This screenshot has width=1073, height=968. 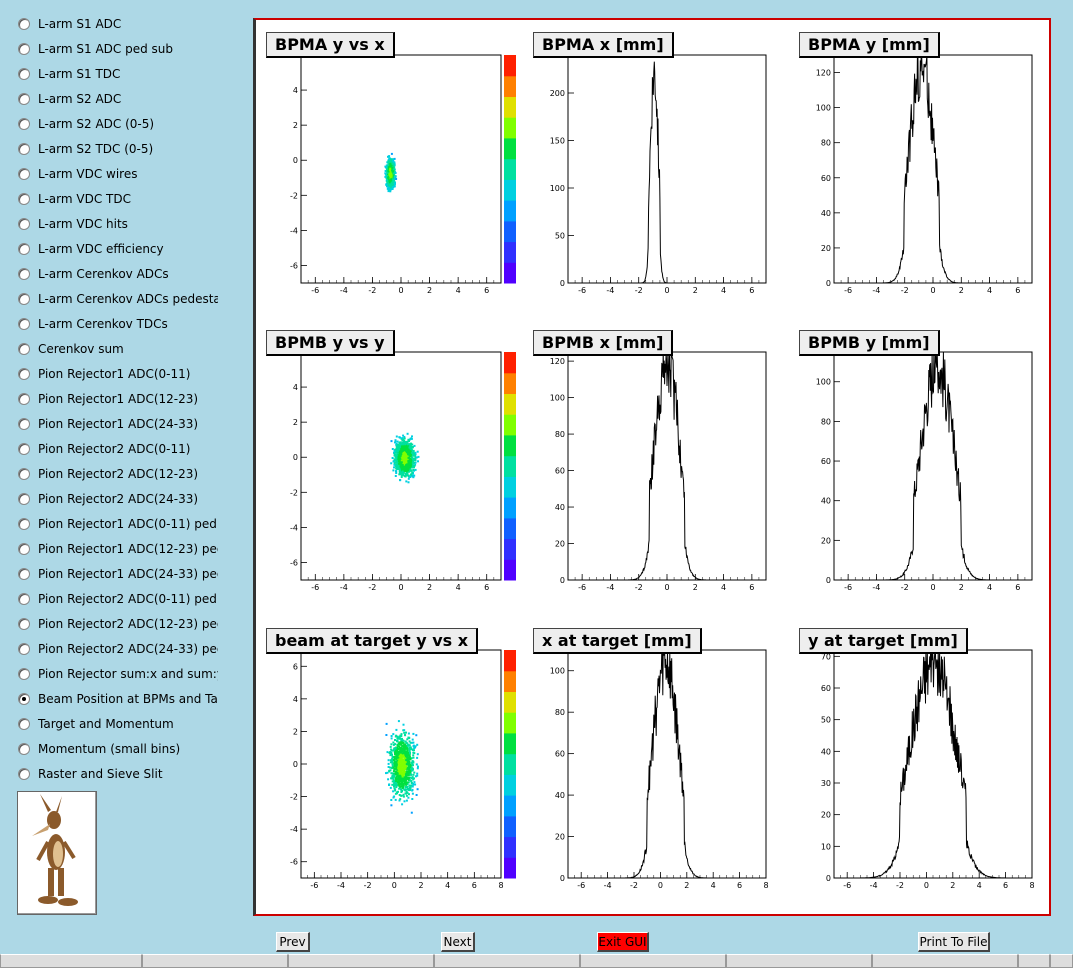 What do you see at coordinates (876, 587) in the screenshot?
I see `x-tick-label: -4` at bounding box center [876, 587].